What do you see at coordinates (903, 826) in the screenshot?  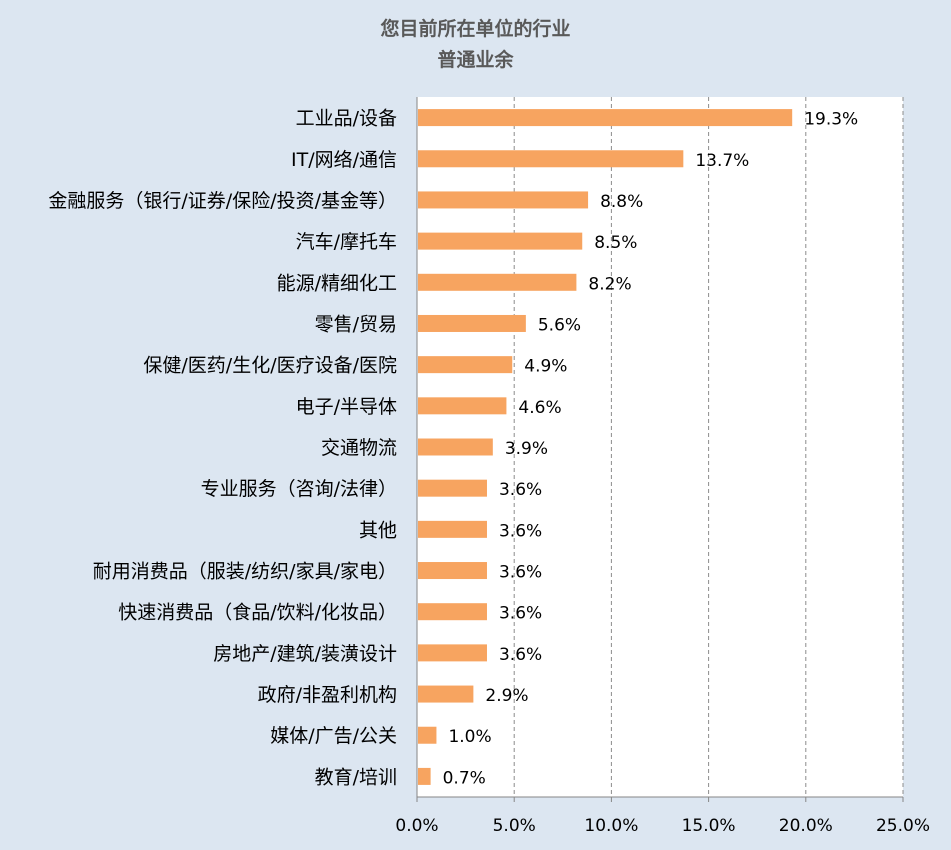 I see `x-tick-label: 25.0%` at bounding box center [903, 826].